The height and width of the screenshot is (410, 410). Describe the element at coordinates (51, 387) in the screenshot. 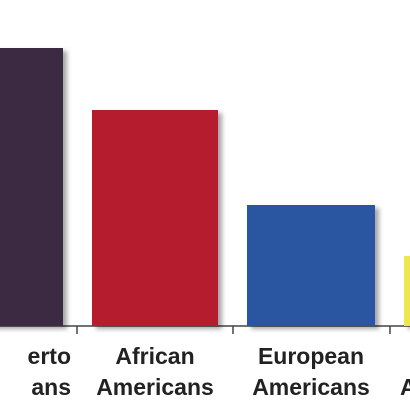

I see `x-tick-label: ans` at that location.